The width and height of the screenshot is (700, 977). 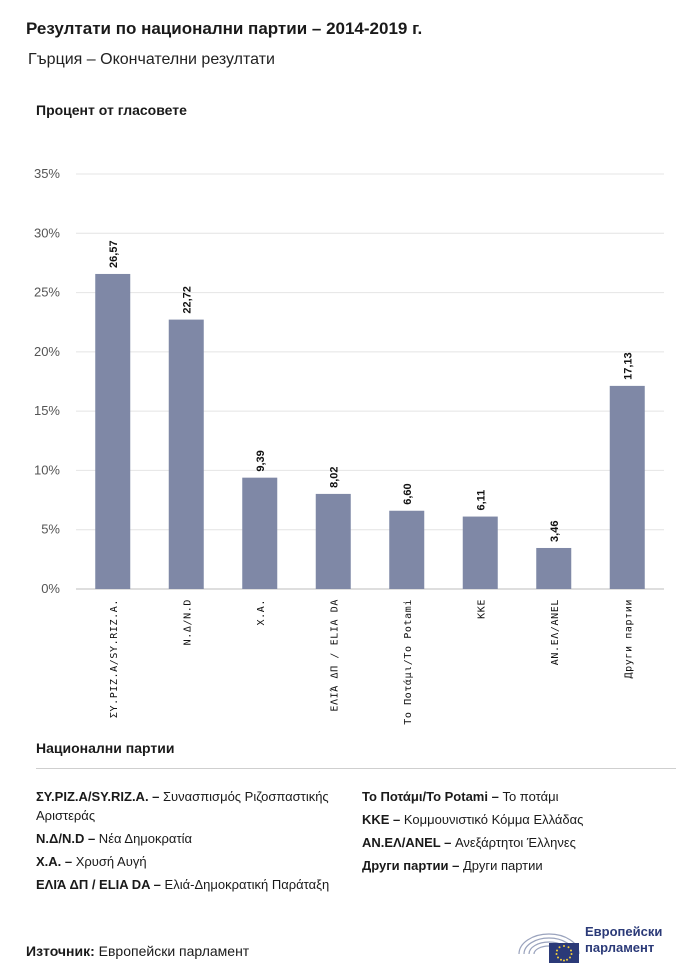 What do you see at coordinates (555, 531) in the screenshot?
I see `data-label: 3,46` at bounding box center [555, 531].